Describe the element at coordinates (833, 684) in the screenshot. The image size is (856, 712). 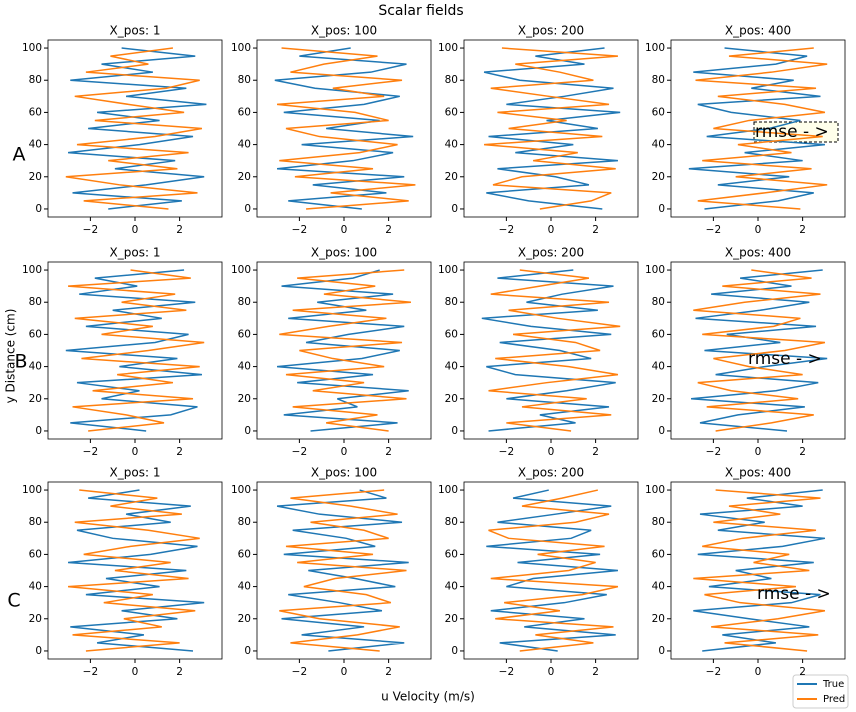
I see `legend-label: True` at that location.